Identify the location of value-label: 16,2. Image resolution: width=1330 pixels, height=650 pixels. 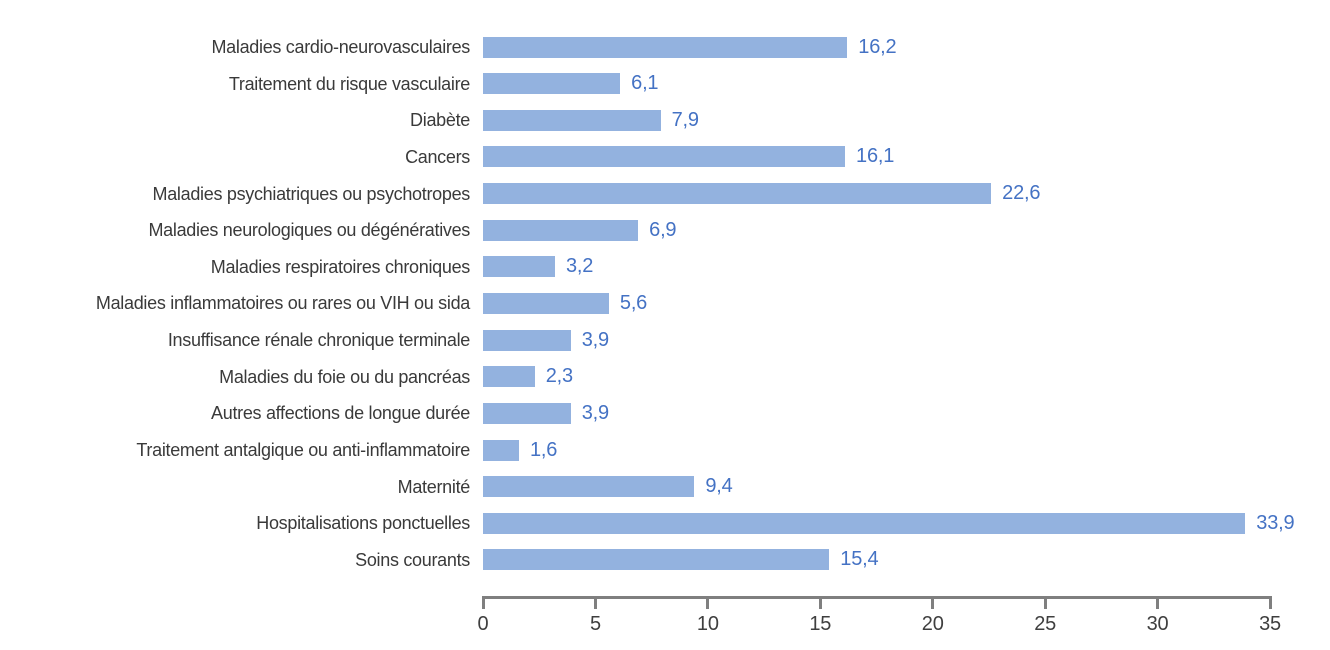
(877, 46).